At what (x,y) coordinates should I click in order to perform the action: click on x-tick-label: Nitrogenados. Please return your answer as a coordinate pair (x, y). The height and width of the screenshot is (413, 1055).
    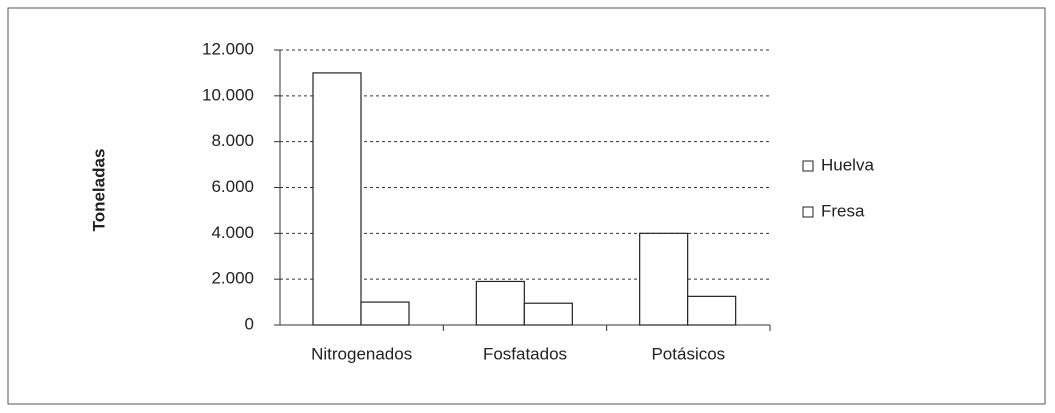
    Looking at the image, I should click on (361, 353).